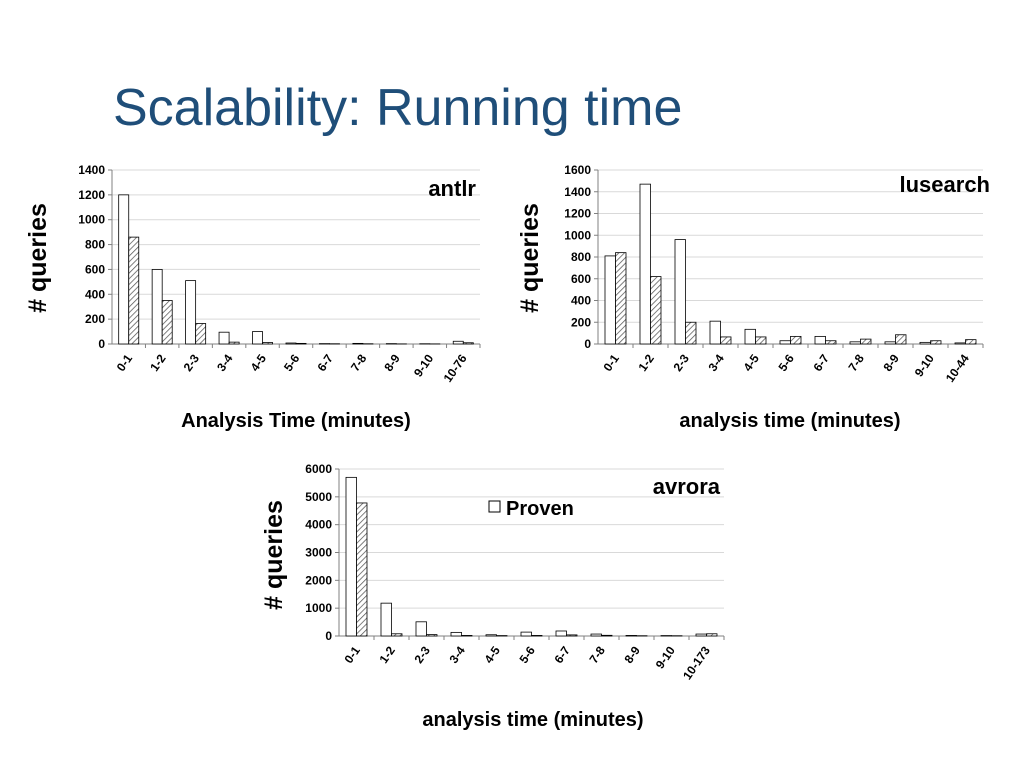  What do you see at coordinates (388, 654) in the screenshot?
I see `x-tick-label: 1-2` at bounding box center [388, 654].